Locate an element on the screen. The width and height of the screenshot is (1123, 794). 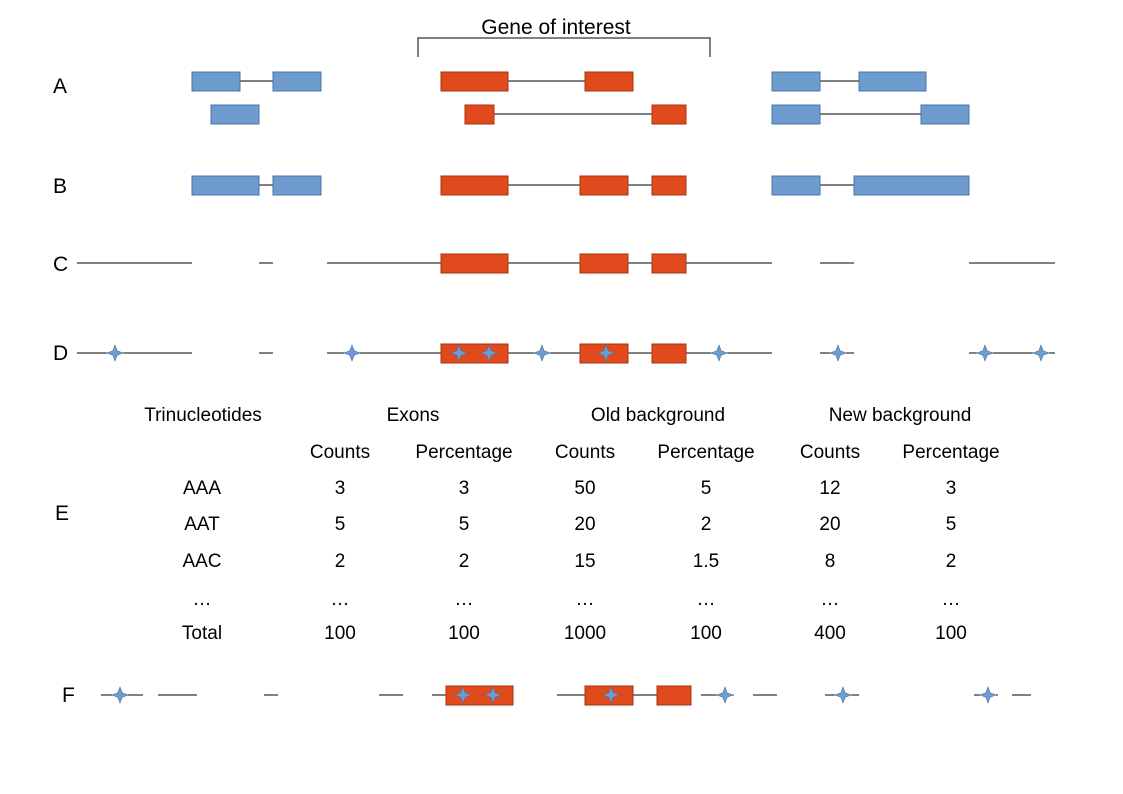
row-a-transcripts is located at coordinates (580, 98).